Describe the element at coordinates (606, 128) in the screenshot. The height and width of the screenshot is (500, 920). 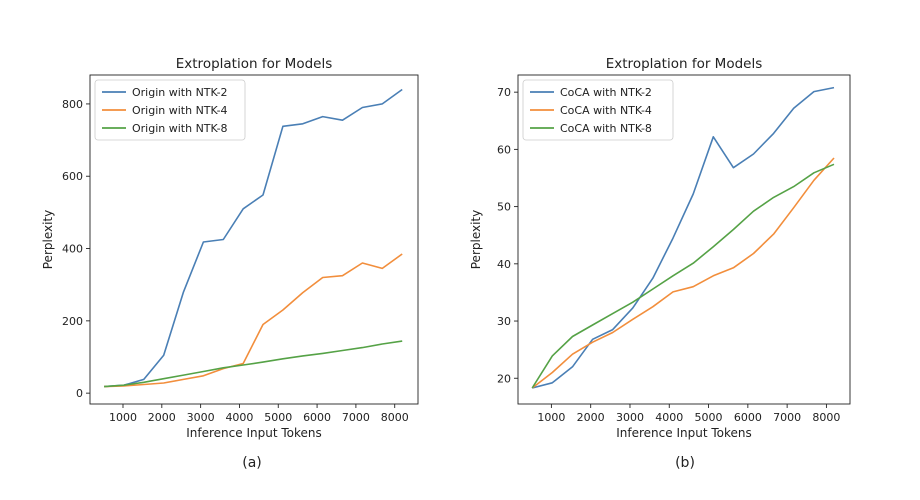
I see `legend-label-3: CoCA with NTK-8` at that location.